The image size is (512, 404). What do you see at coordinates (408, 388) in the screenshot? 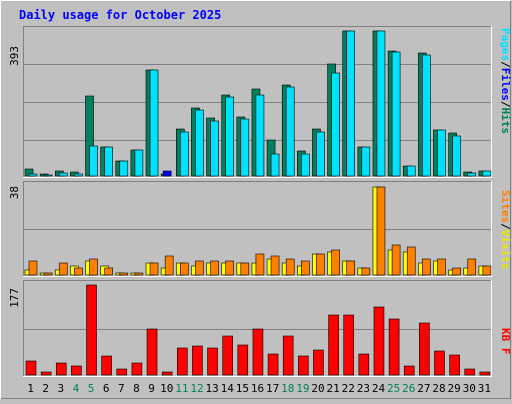
I see `x-tick-label-day-26: 26` at bounding box center [408, 388].